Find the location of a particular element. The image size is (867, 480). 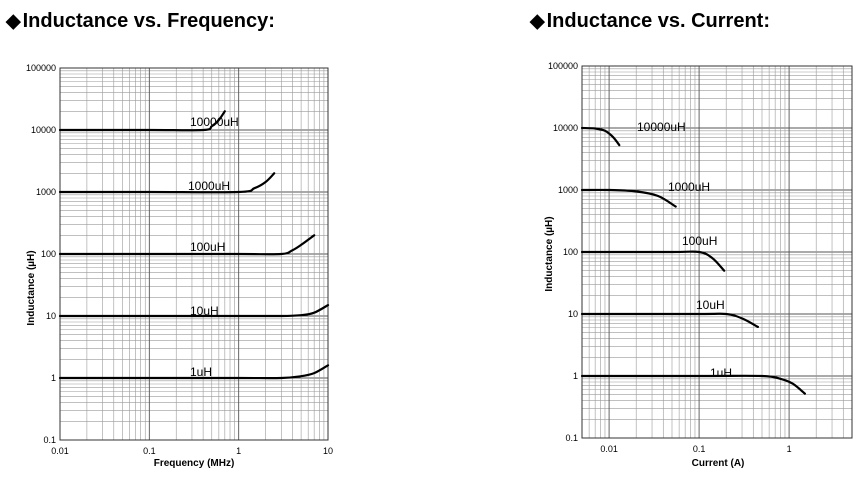

x-axis-label: Current (A) is located at coordinates (718, 463).